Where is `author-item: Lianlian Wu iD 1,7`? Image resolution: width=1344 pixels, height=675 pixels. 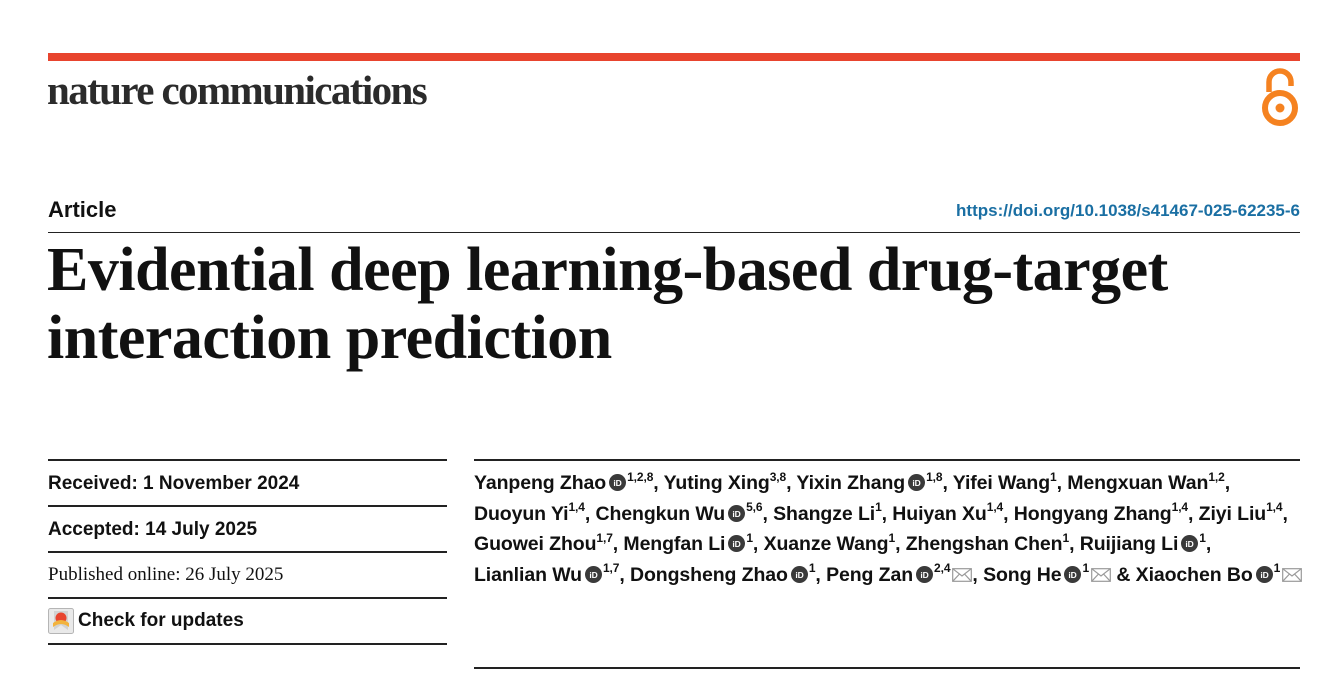 author-item: Lianlian Wu iD 1,7 is located at coordinates (547, 573).